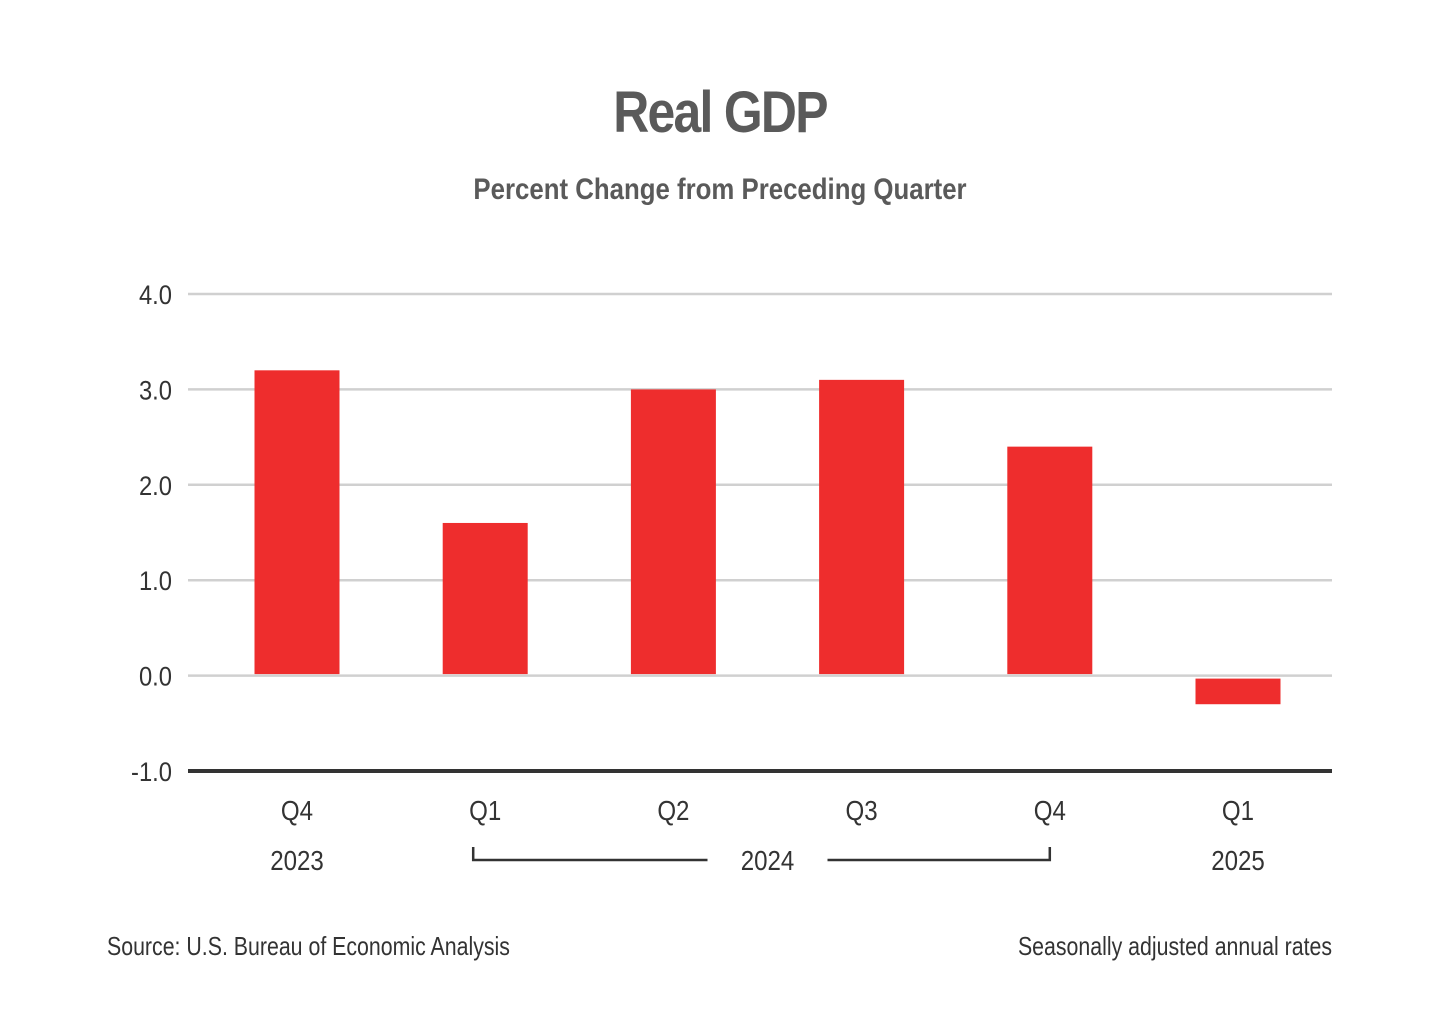 The image size is (1440, 1026). What do you see at coordinates (155, 582) in the screenshot?
I see `y-tick-label: 1.0` at bounding box center [155, 582].